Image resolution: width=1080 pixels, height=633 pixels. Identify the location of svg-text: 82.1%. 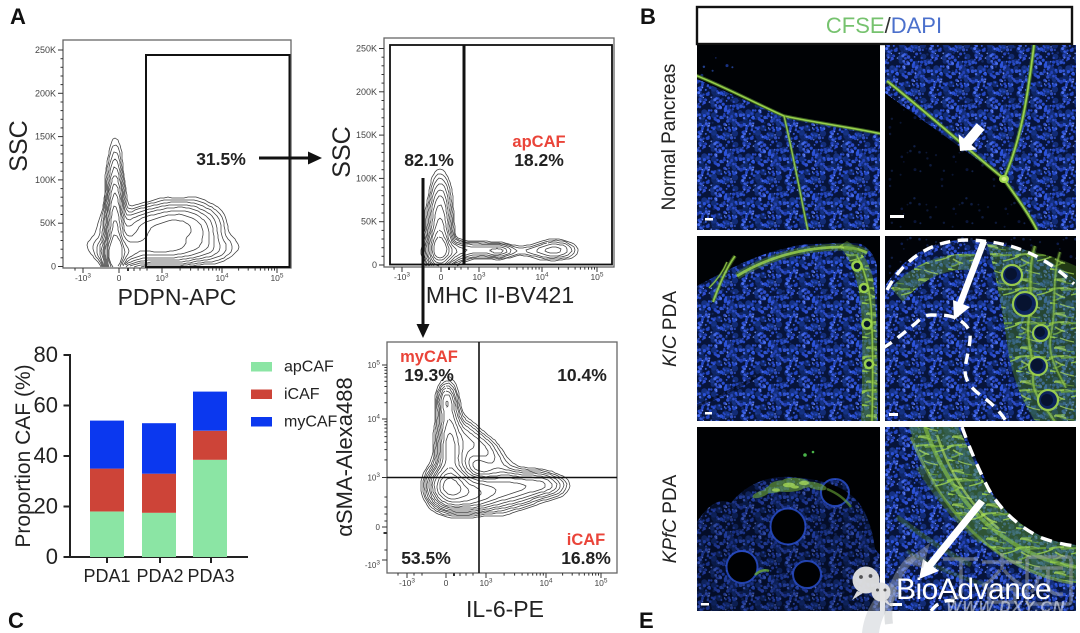
(429, 160).